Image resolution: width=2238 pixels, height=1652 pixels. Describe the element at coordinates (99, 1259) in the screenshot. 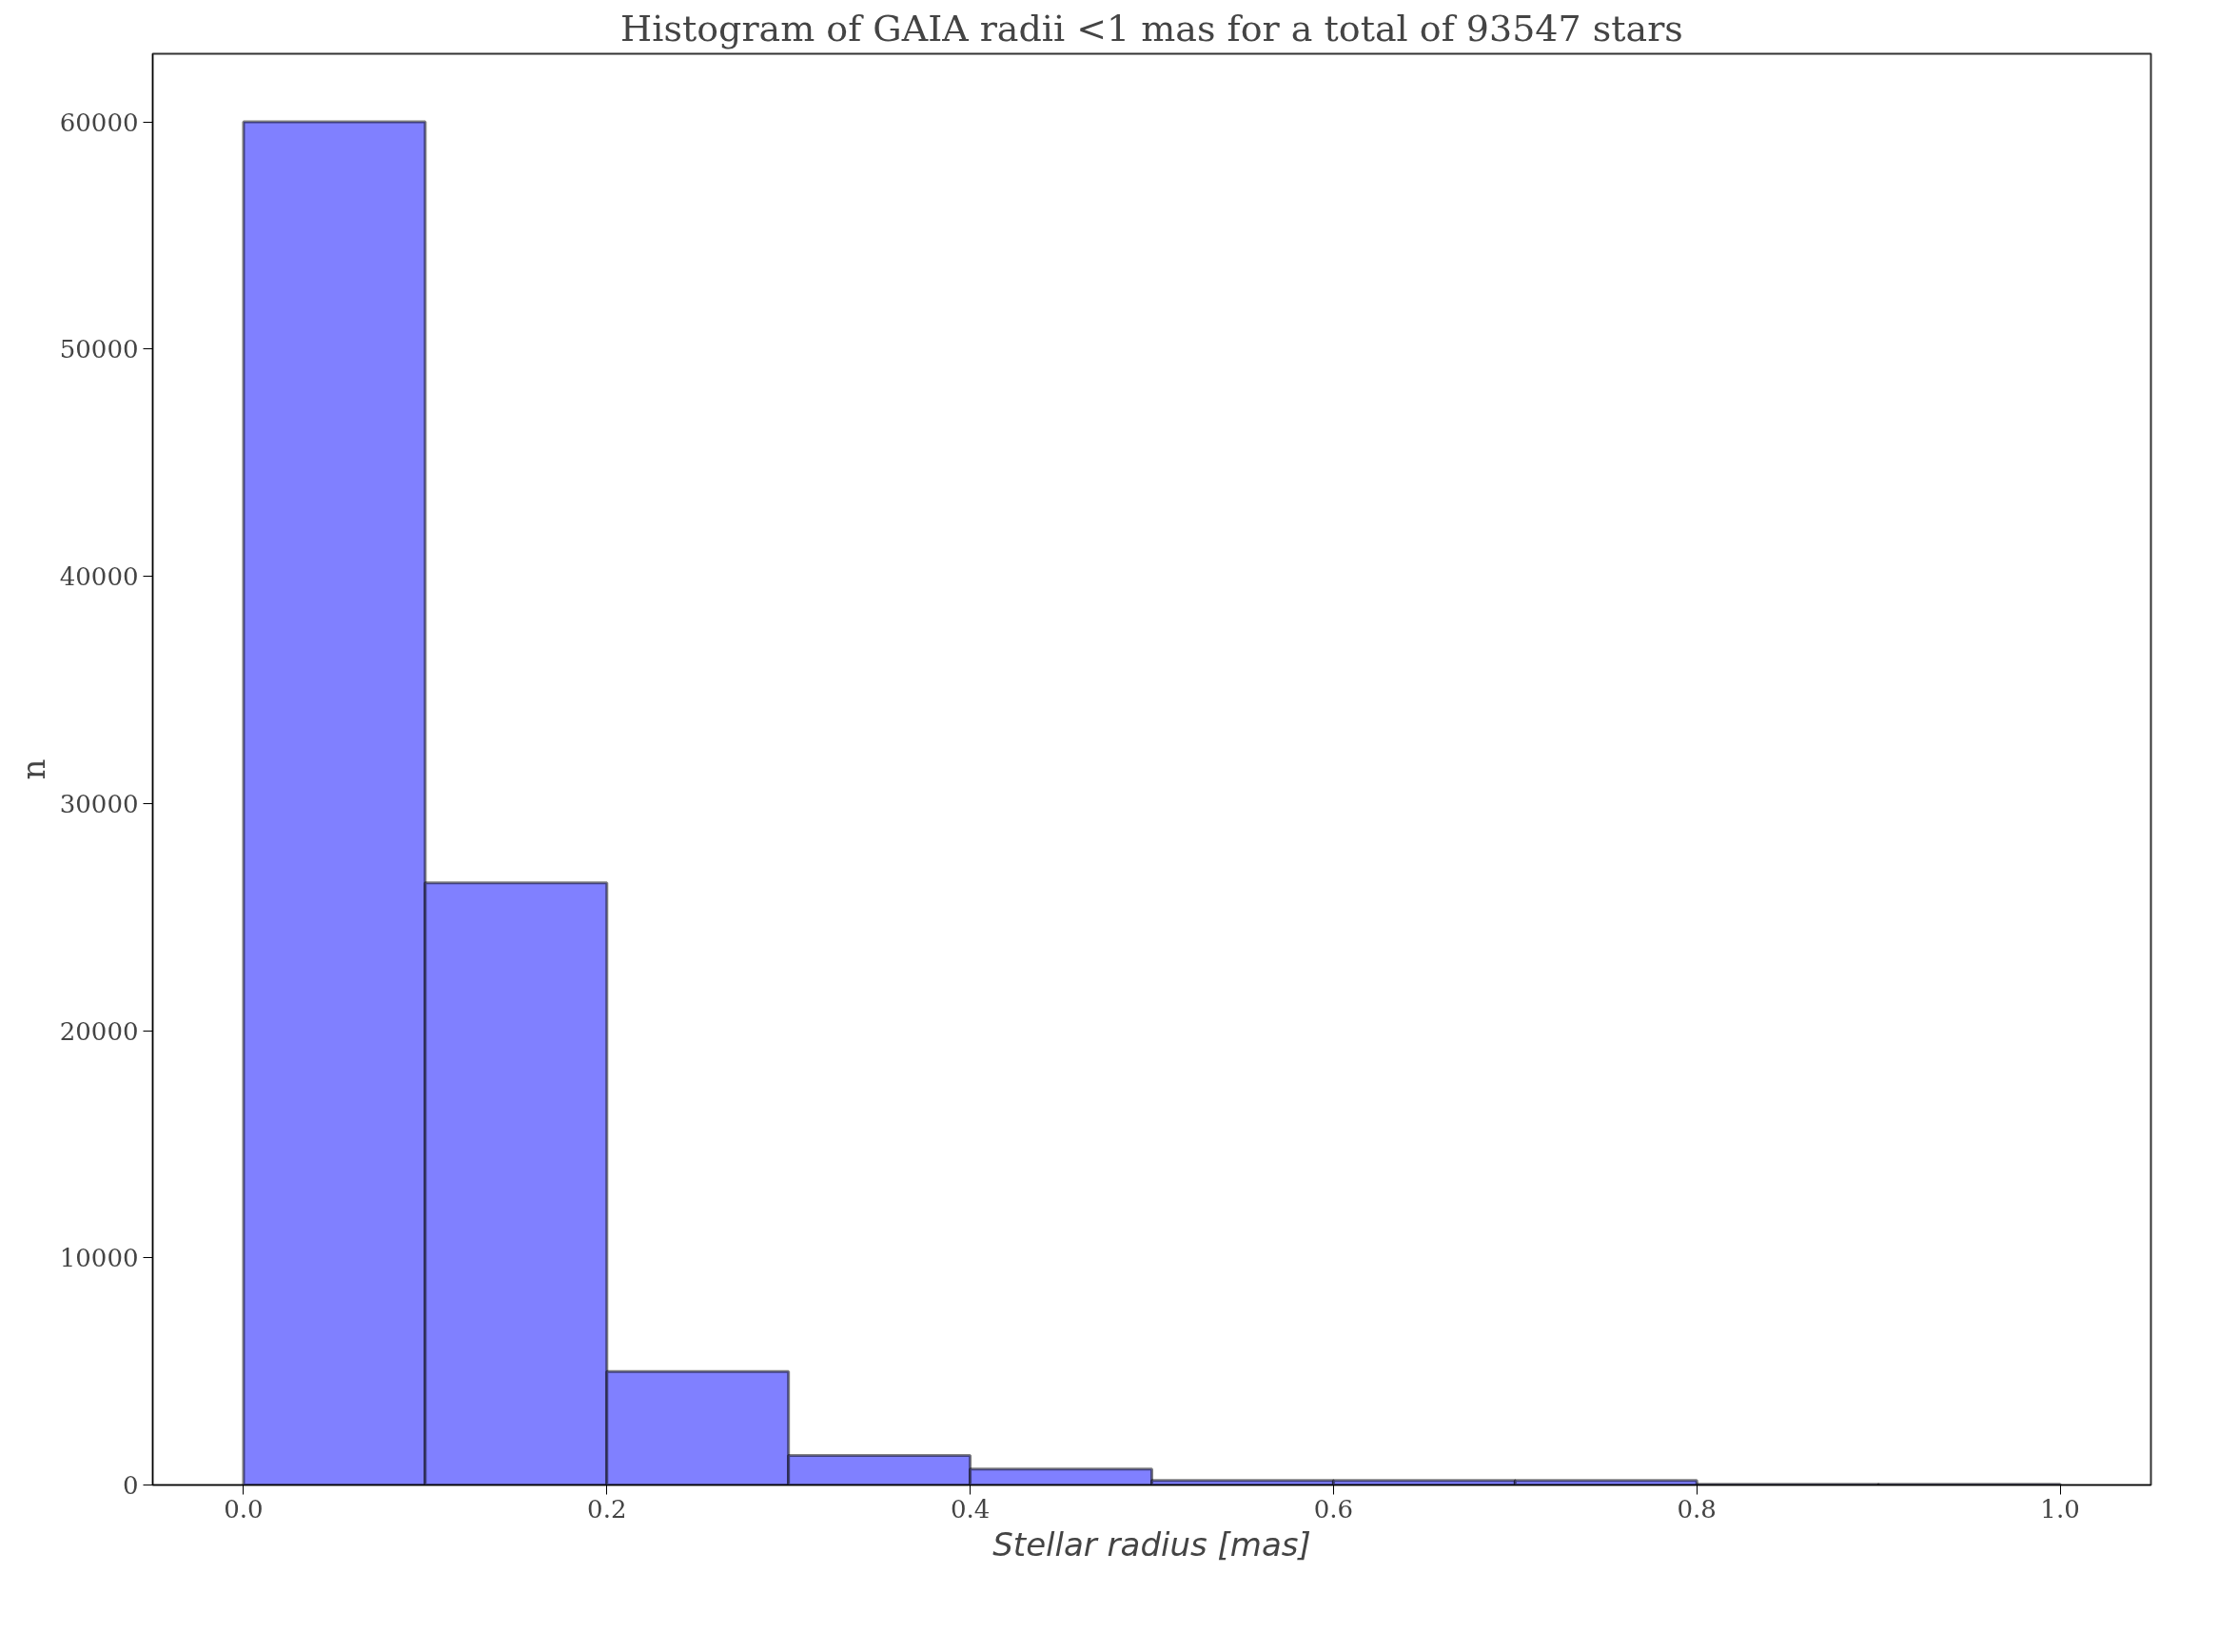

I see `y-tick-label: 10000` at that location.